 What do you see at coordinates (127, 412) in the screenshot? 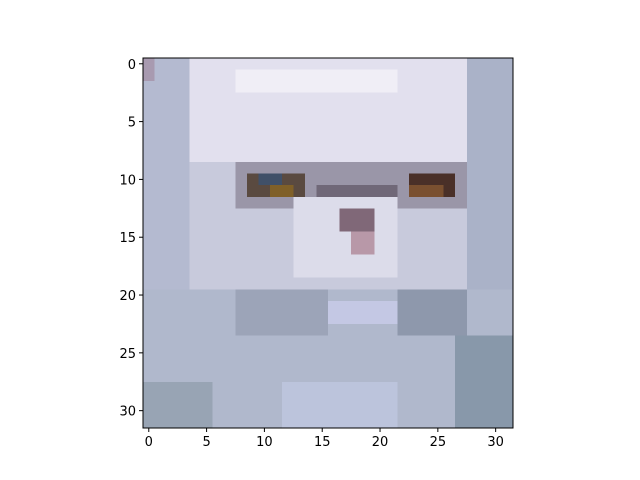
I see `y-tick-label: 30` at bounding box center [127, 412].